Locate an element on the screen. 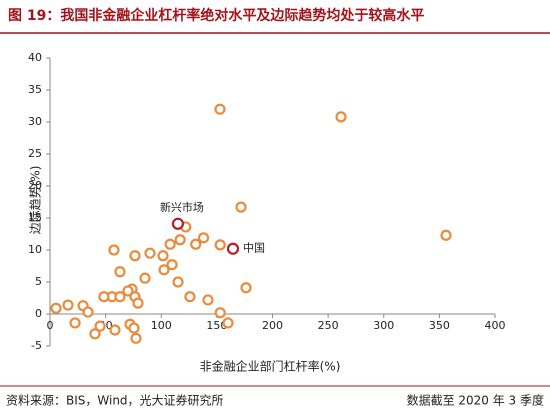 The image size is (550, 419). y-tick-label: 35 is located at coordinates (35, 89).